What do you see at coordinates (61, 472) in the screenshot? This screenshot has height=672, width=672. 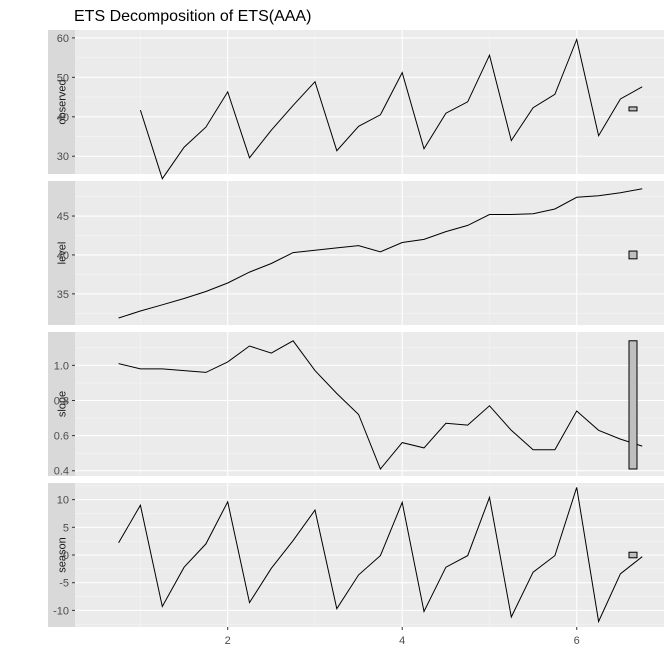 I see `y-tick-label: 0.4` at bounding box center [61, 472].